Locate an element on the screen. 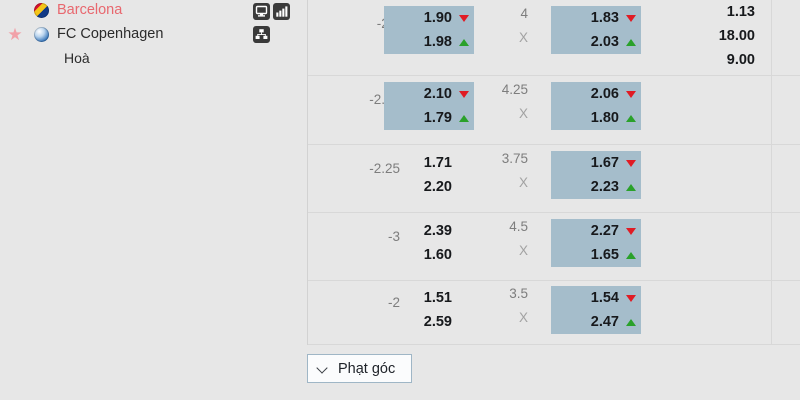 This screenshot has height=400, width=800. star-icon: ★ is located at coordinates (15, 34).